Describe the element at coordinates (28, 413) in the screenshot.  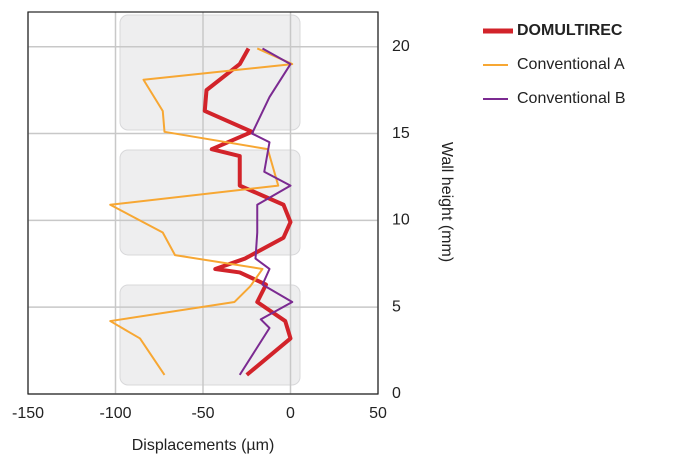
I see `x-tick-label: -150` at that location.